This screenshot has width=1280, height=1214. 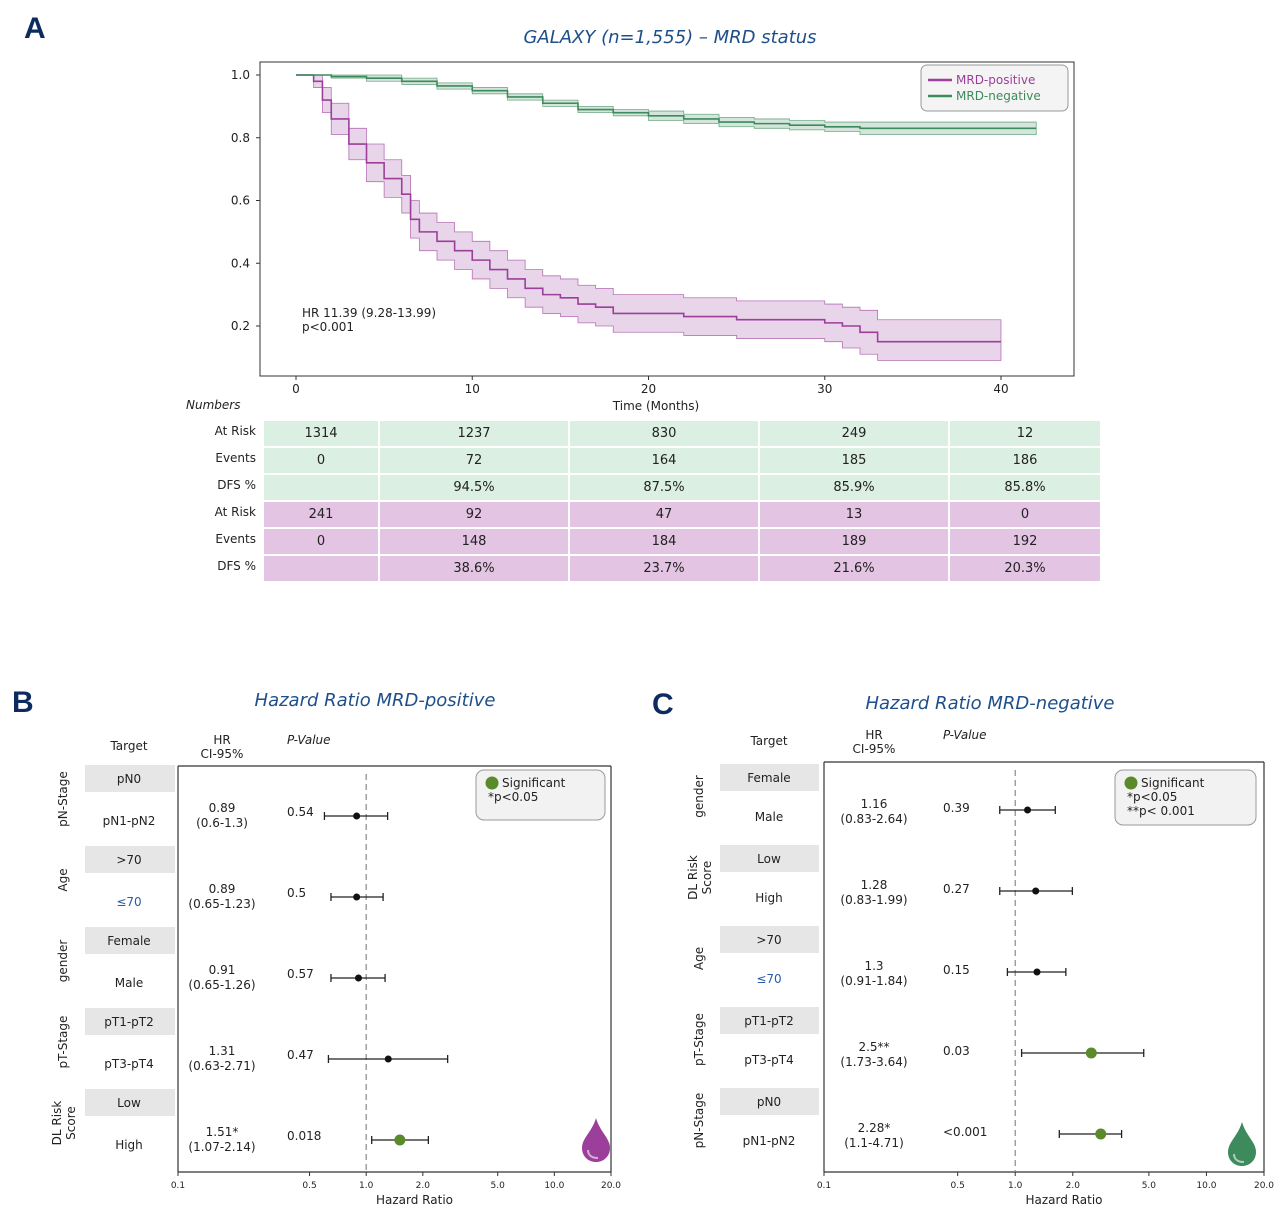 I want to click on risk-table-cell: 72, so click(x=474, y=460).